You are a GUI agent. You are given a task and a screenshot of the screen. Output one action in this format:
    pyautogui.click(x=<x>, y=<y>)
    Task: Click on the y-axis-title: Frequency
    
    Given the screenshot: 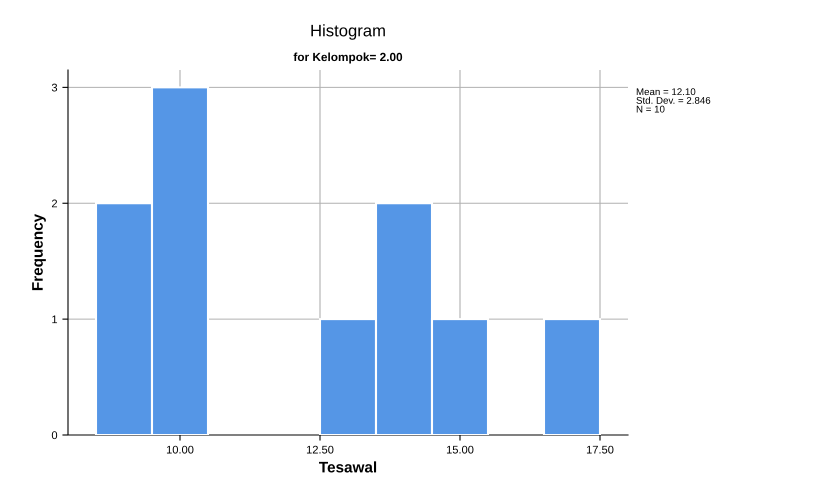 What is the action you would take?
    pyautogui.click(x=39, y=252)
    